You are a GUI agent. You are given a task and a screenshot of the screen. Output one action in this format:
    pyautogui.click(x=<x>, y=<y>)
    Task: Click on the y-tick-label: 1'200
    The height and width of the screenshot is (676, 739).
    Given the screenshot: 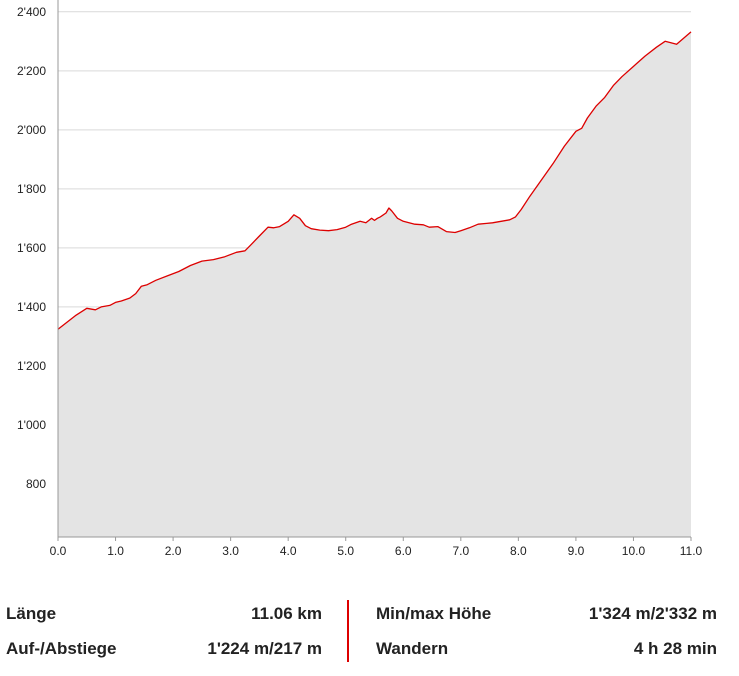 What is the action you would take?
    pyautogui.click(x=31, y=366)
    